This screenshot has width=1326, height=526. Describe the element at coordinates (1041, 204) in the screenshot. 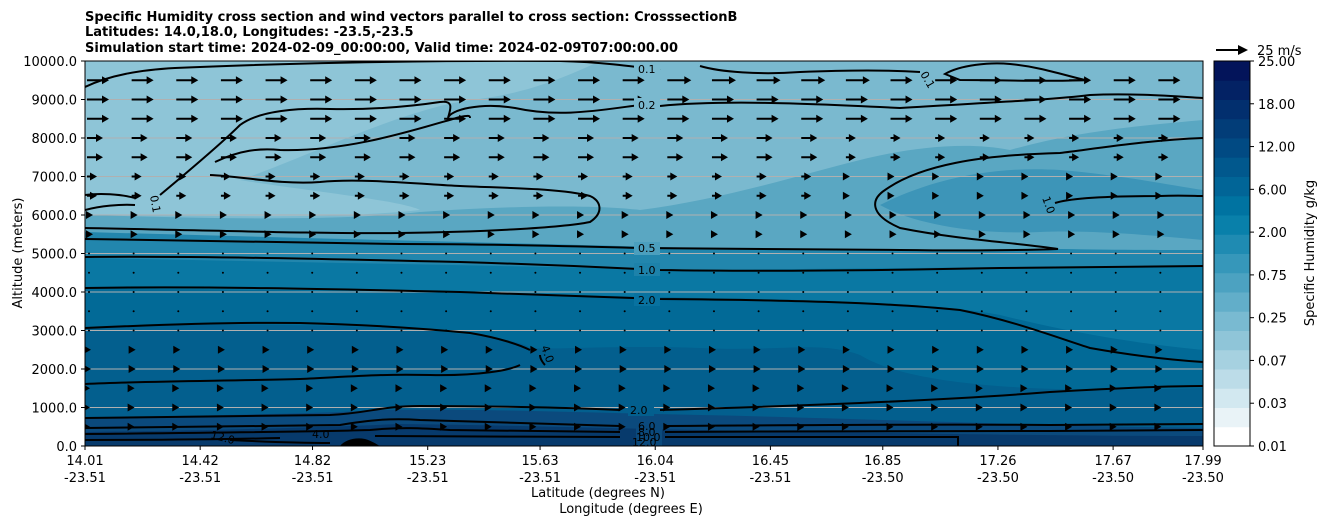

I see `fill-band-moist-right` at that location.